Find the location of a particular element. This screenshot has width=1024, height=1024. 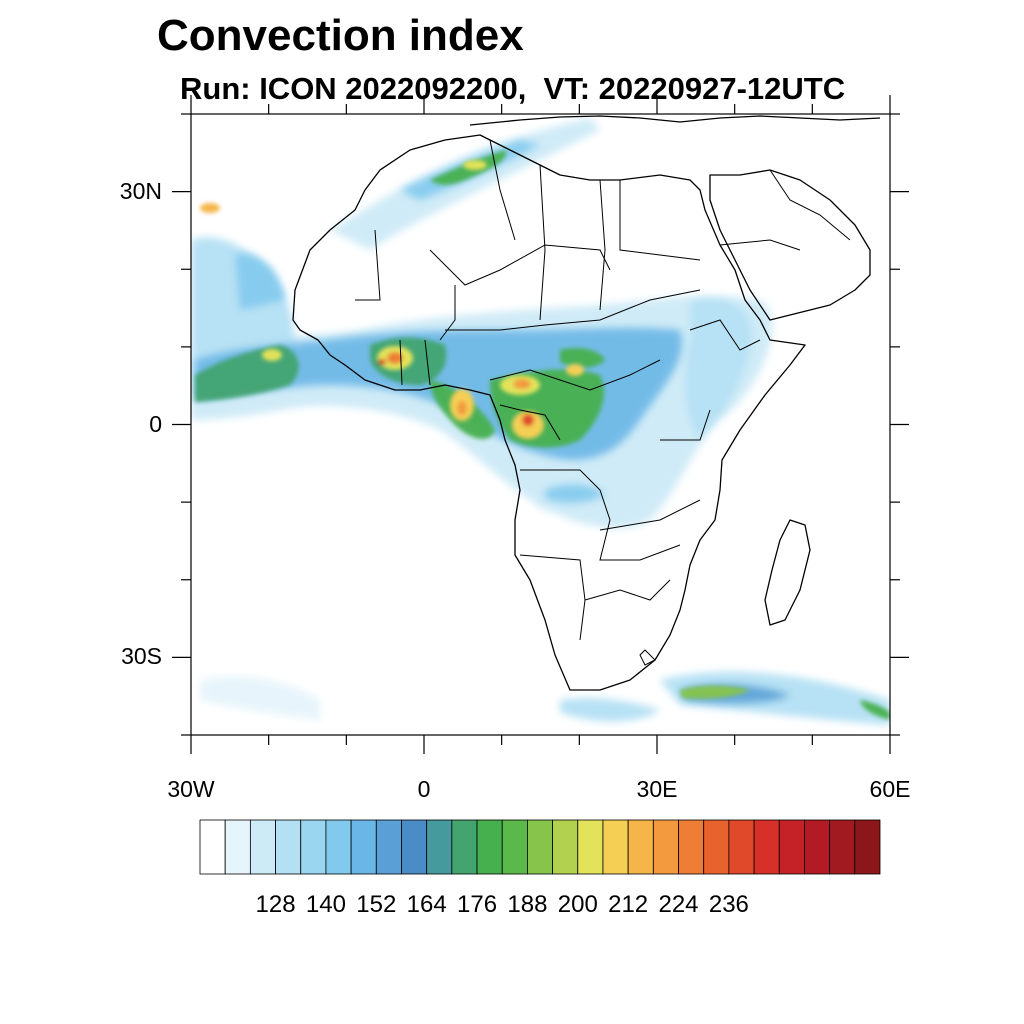

field-yellow-east is located at coordinates (575, 370).